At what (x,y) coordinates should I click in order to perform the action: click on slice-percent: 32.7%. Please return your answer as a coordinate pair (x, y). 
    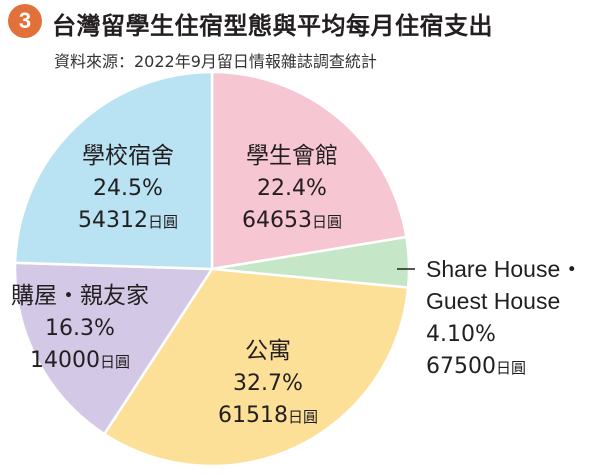
    Looking at the image, I should click on (268, 383).